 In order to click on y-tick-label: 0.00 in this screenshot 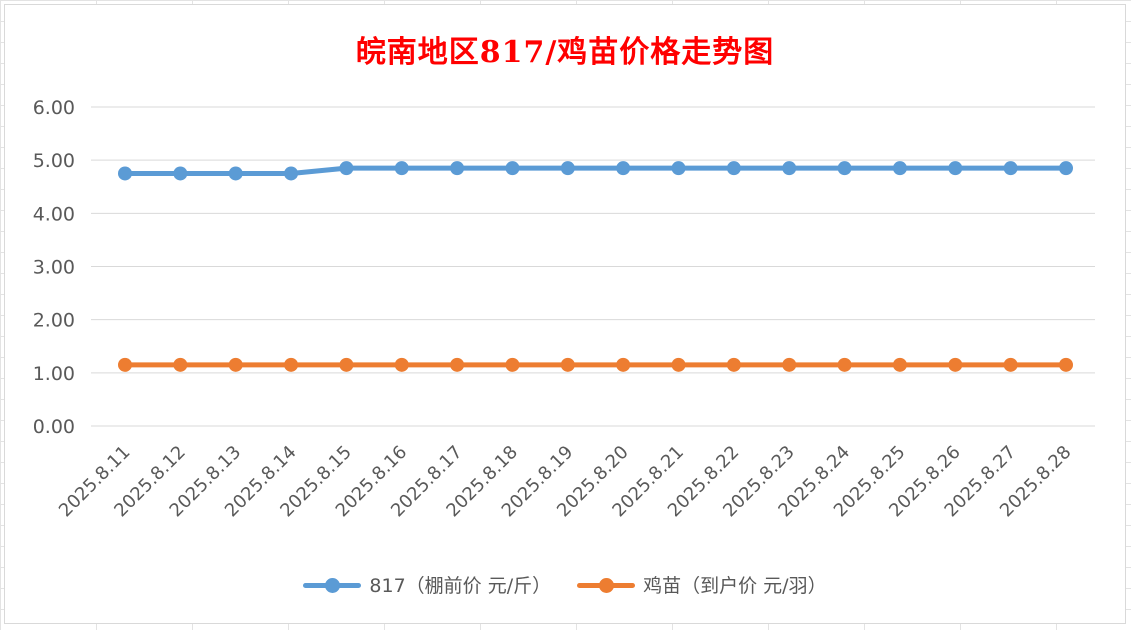, I will do `click(54, 427)`.